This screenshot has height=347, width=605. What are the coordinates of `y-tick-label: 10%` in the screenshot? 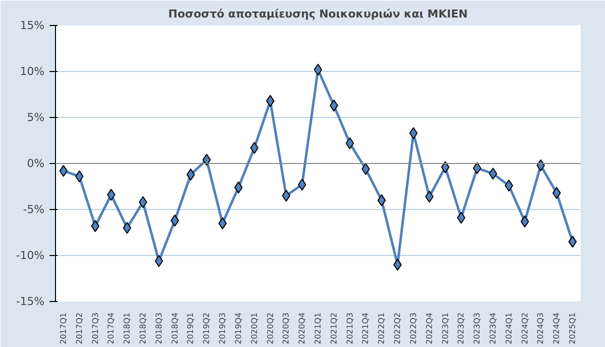 It's located at (32, 71).